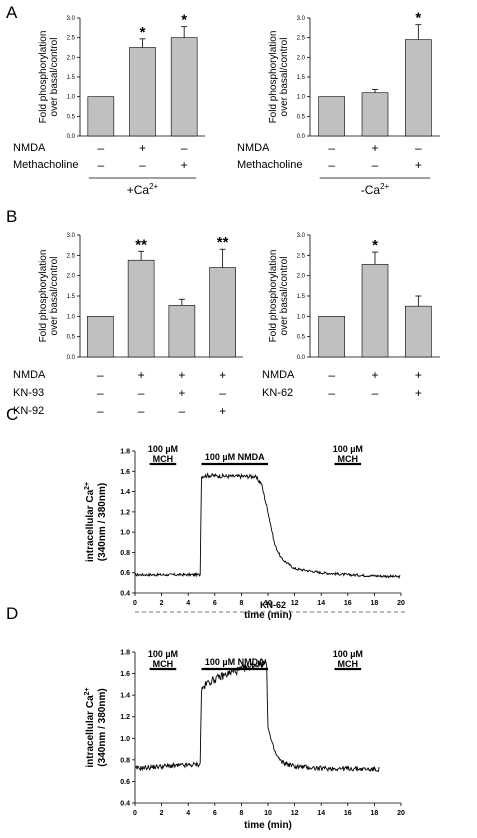  What do you see at coordinates (273, 605) in the screenshot?
I see `kn62-label: KN-62` at bounding box center [273, 605].